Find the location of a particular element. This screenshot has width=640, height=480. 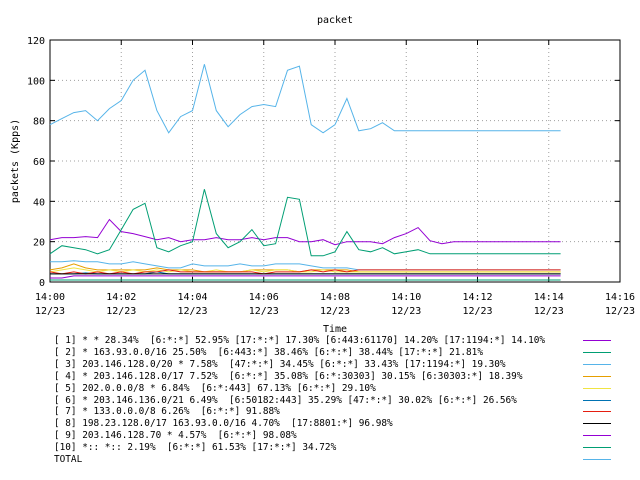

x-tick-time-label: 14:16 is located at coordinates (620, 297).